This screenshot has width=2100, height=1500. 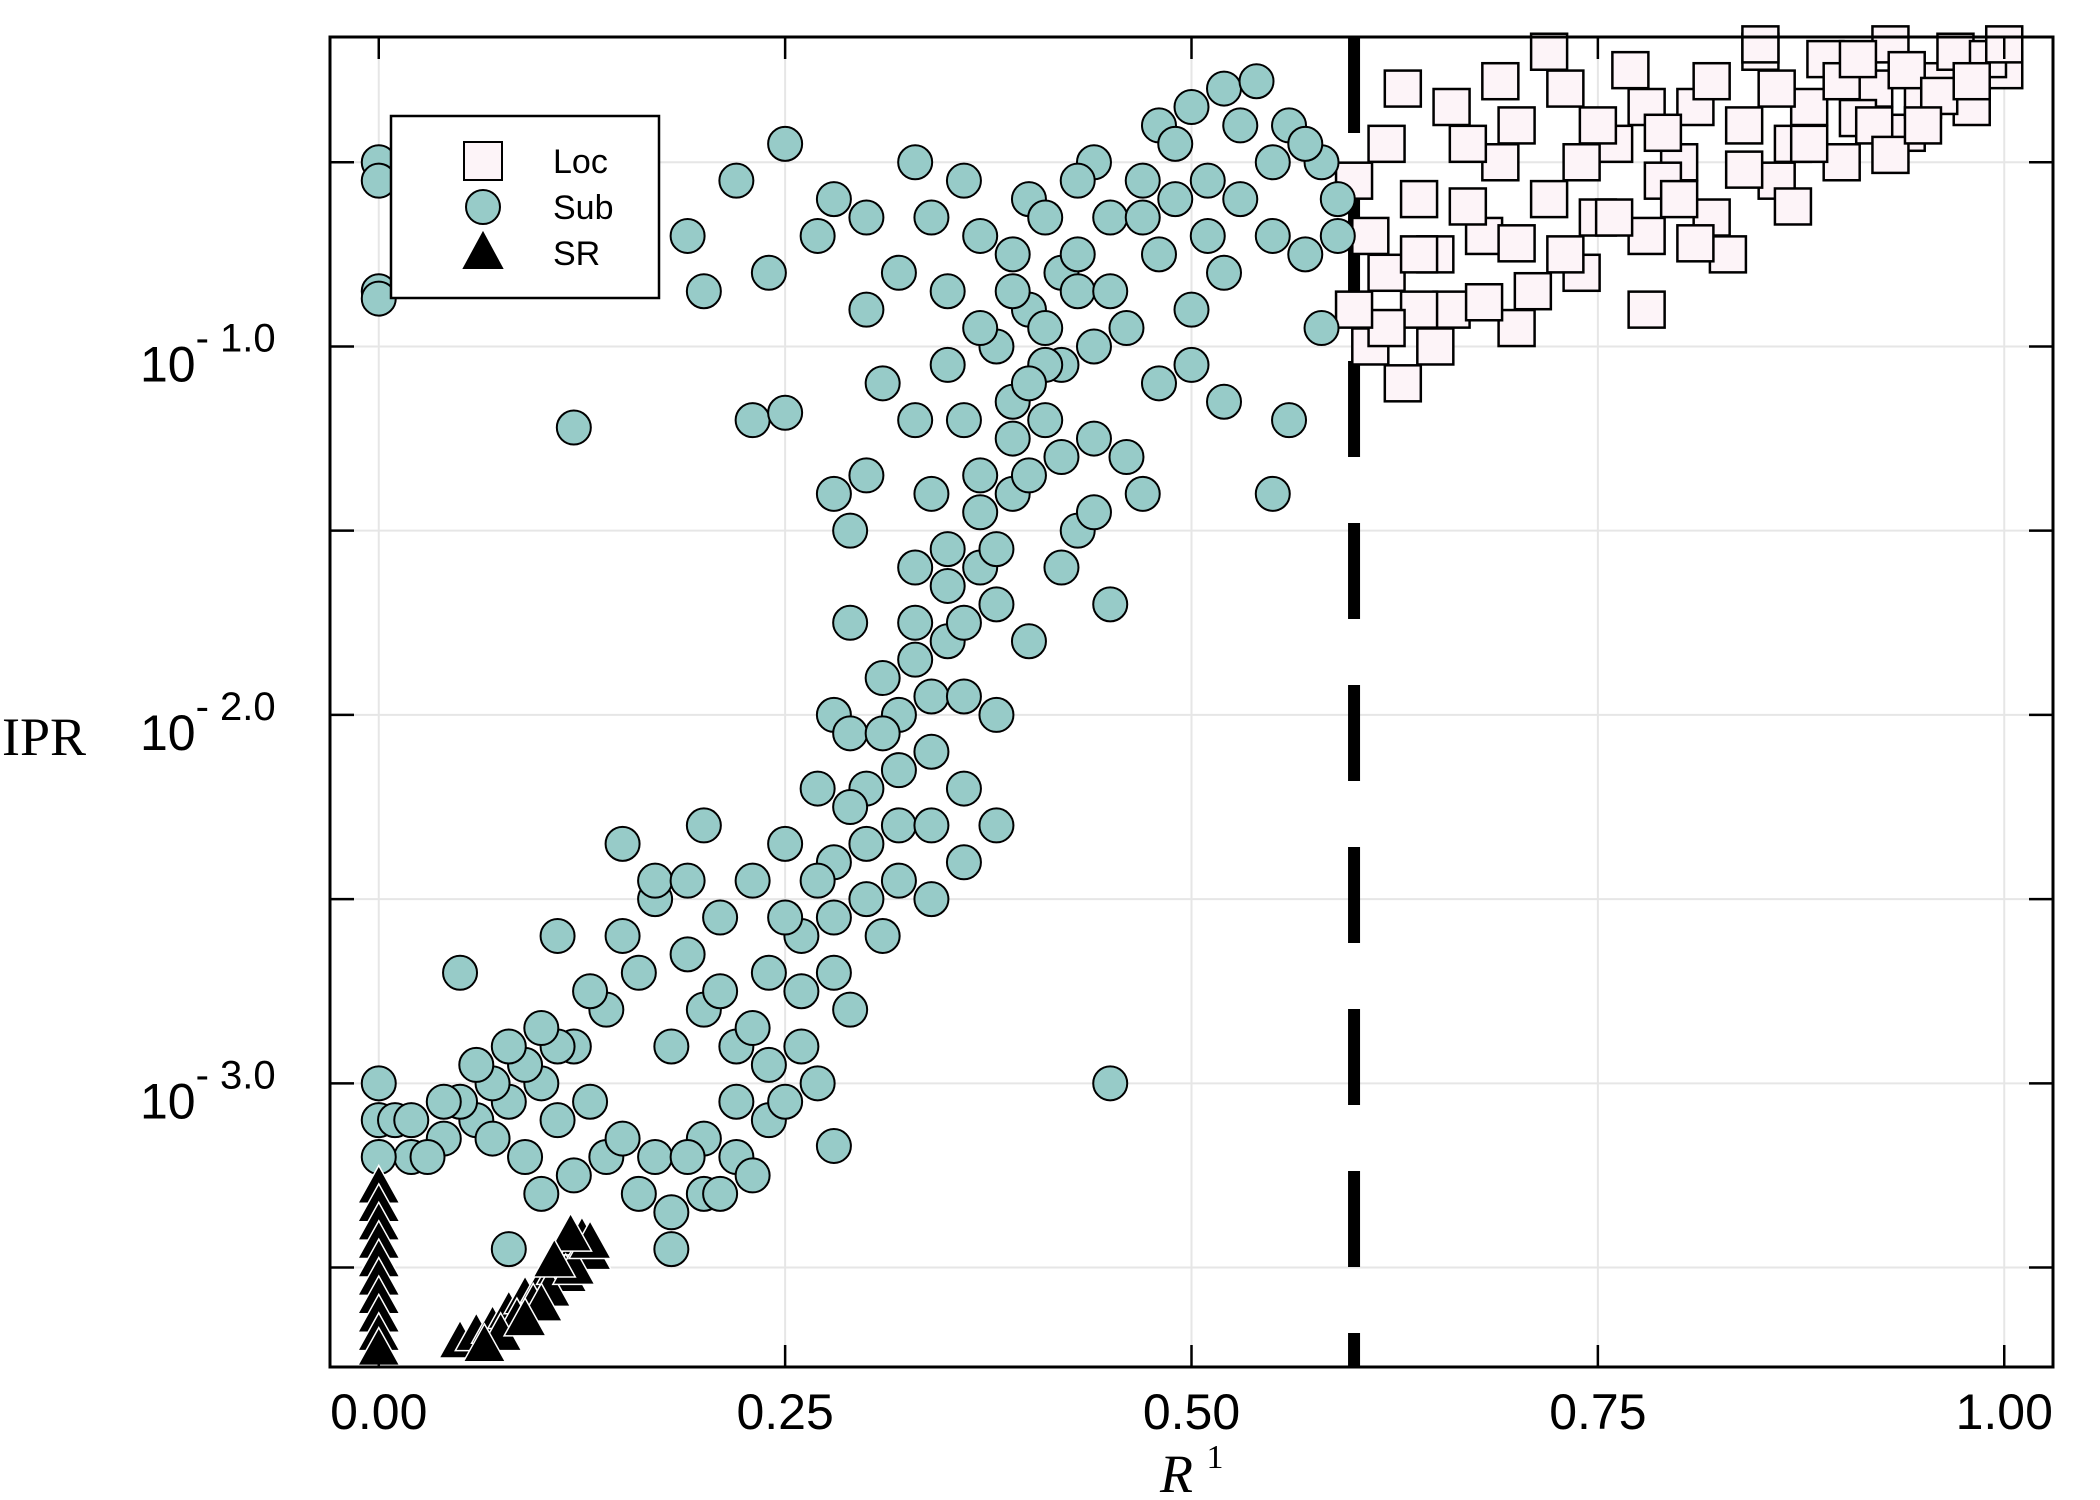 I want to click on y-tick-label-1: 10- 2.0, so click(x=208, y=723).